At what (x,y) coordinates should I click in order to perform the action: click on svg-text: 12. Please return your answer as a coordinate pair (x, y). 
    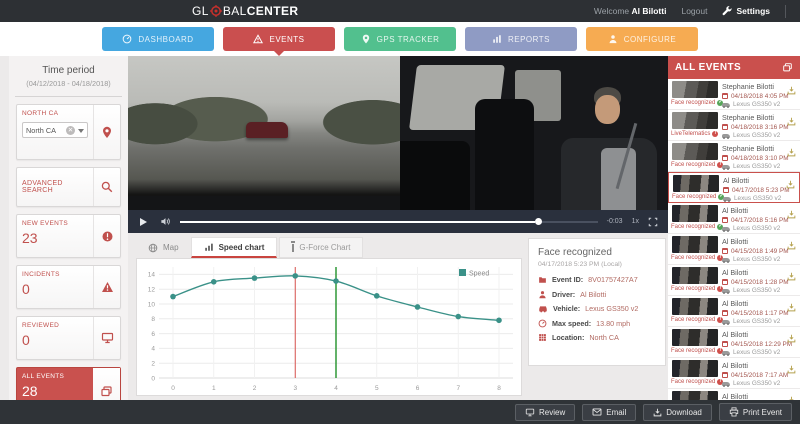
    Looking at the image, I should click on (152, 290).